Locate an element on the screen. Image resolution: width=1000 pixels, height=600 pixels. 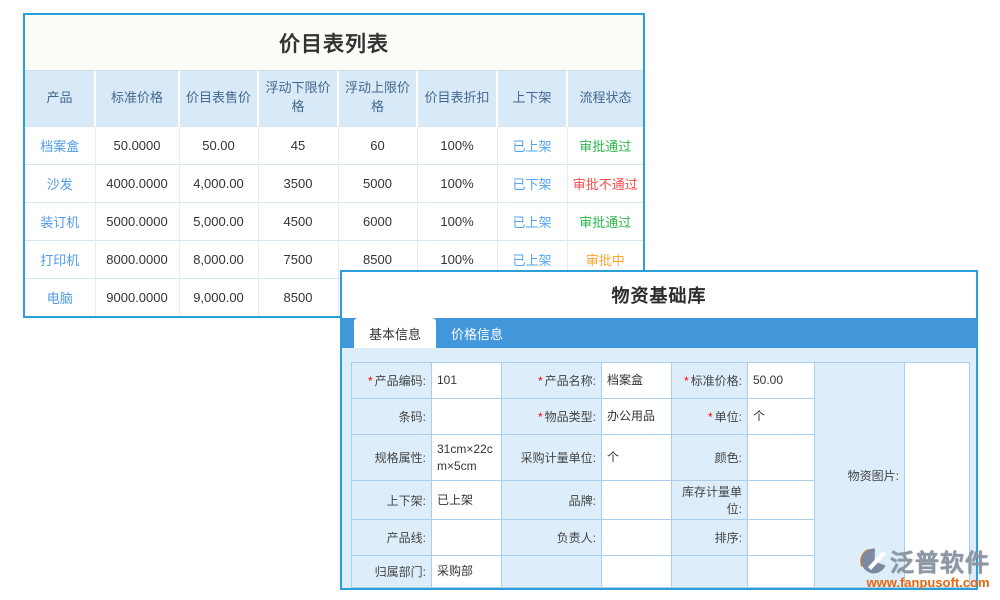
product-link: 档案盒 is located at coordinates (60, 146).